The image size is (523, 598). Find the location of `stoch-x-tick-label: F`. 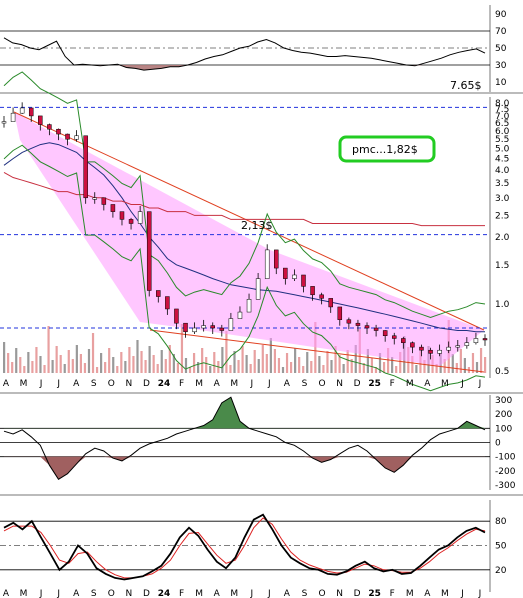

stoch-x-tick-label: F is located at coordinates (181, 593).